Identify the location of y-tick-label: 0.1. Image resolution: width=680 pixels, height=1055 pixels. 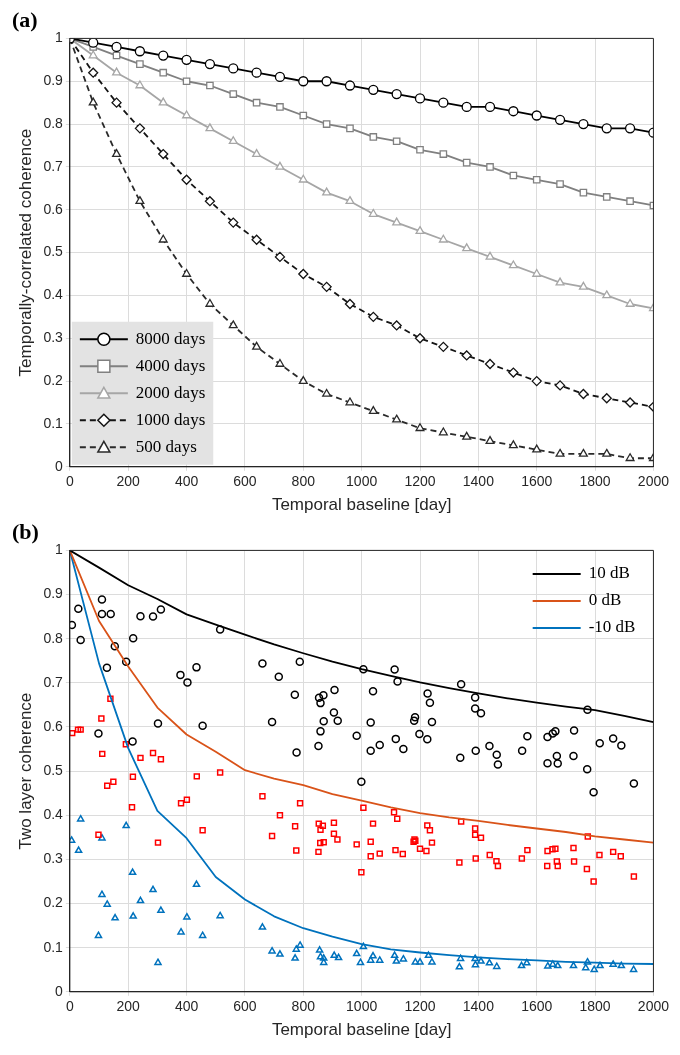
(53, 946).